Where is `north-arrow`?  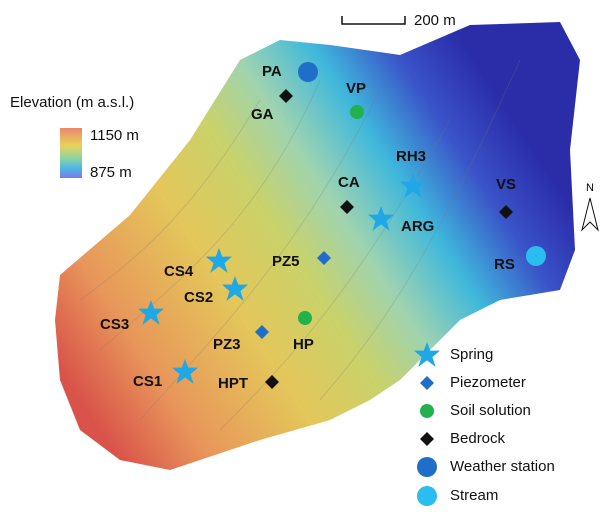 north-arrow is located at coordinates (590, 214).